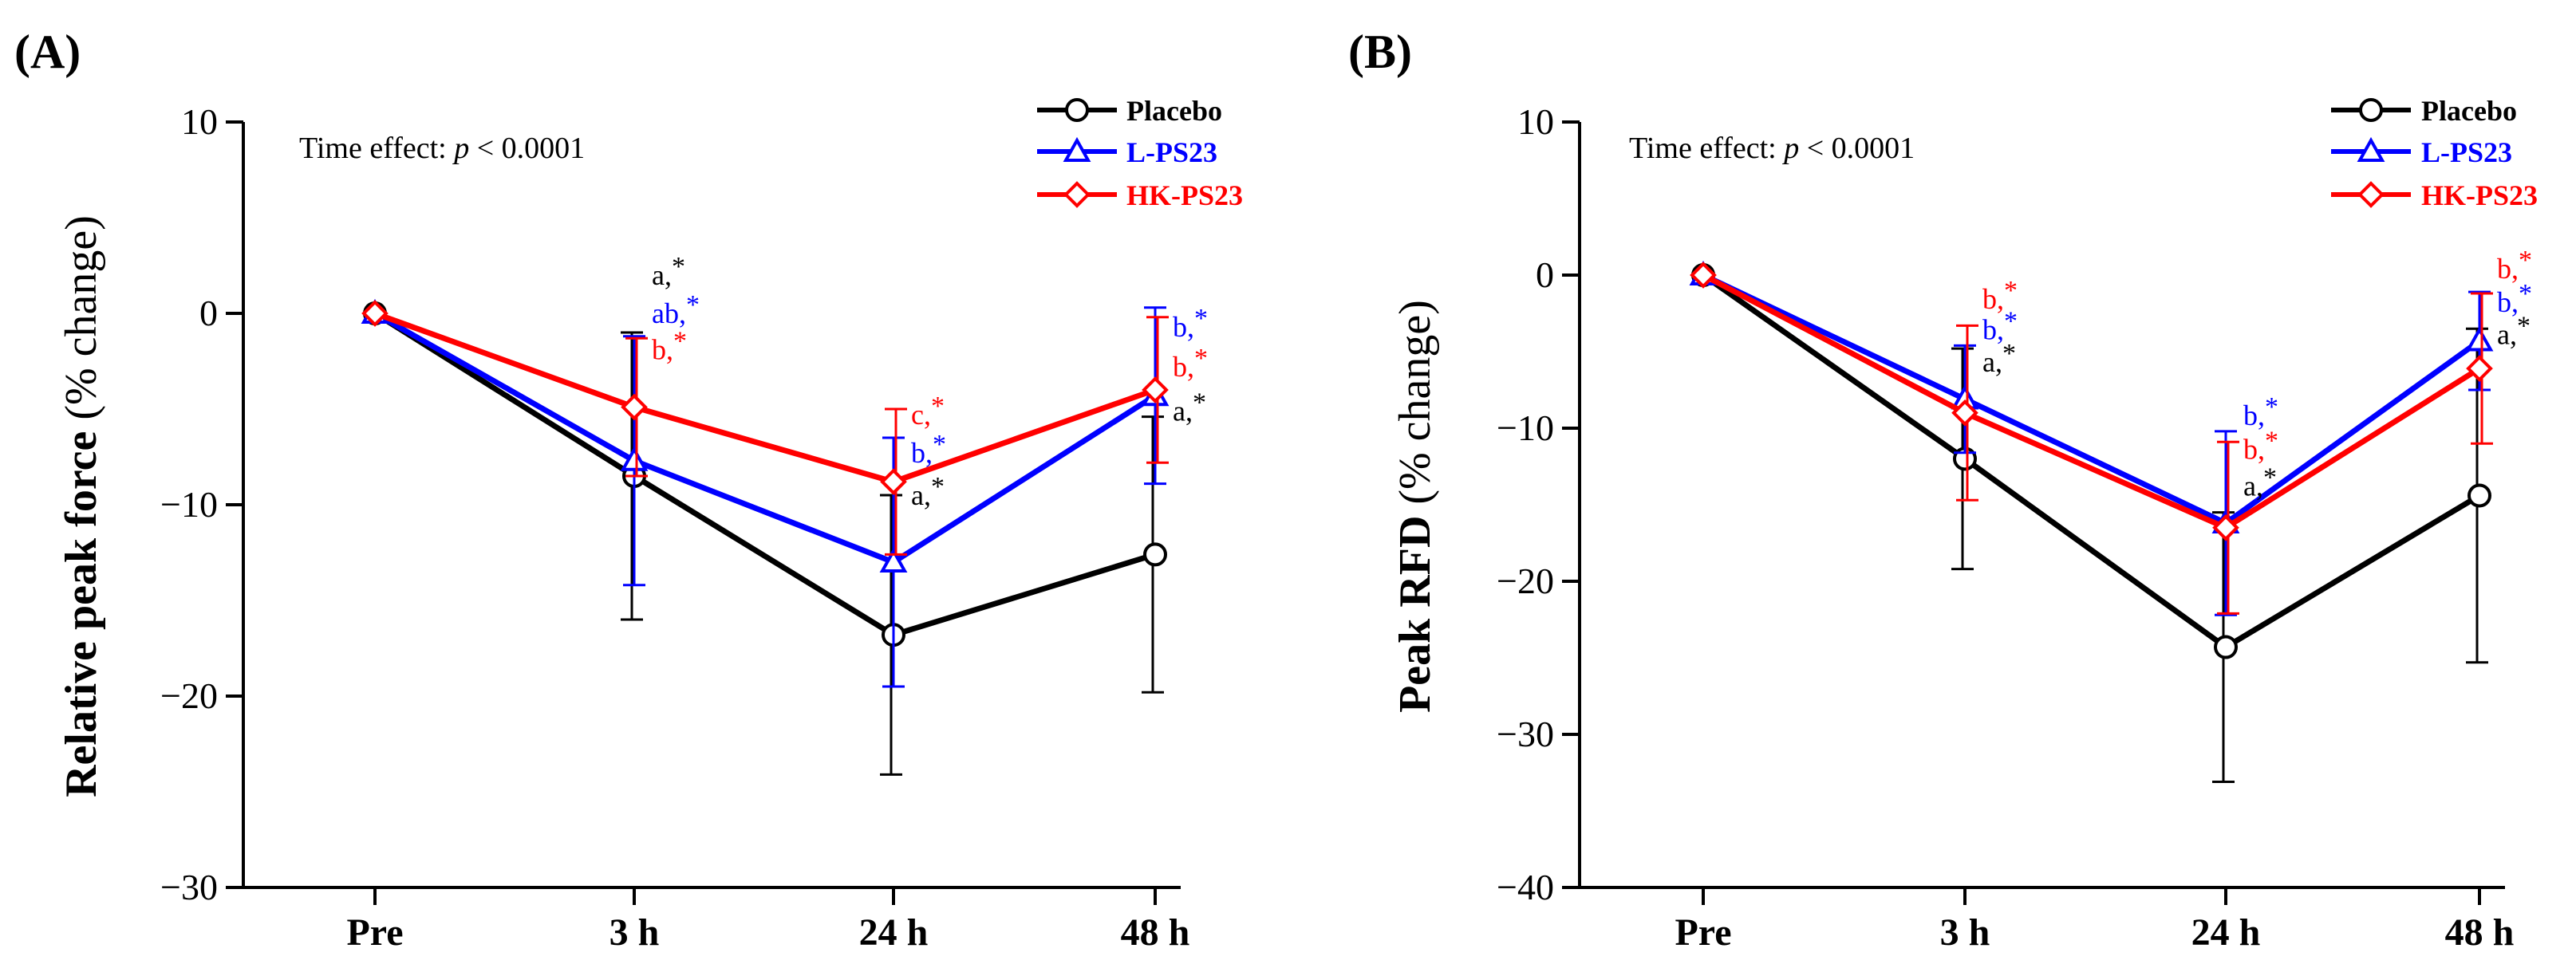 This screenshot has width=2576, height=968. I want to click on x-tick-label: 48 h, so click(2480, 933).